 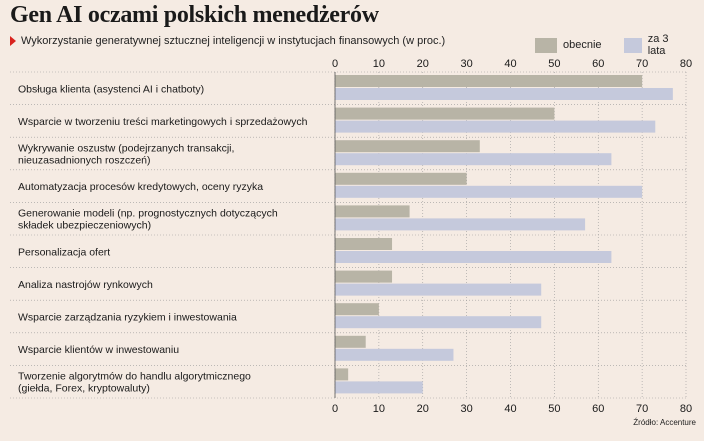 I want to click on tick-label-bottom-60: 60, so click(x=598, y=409).